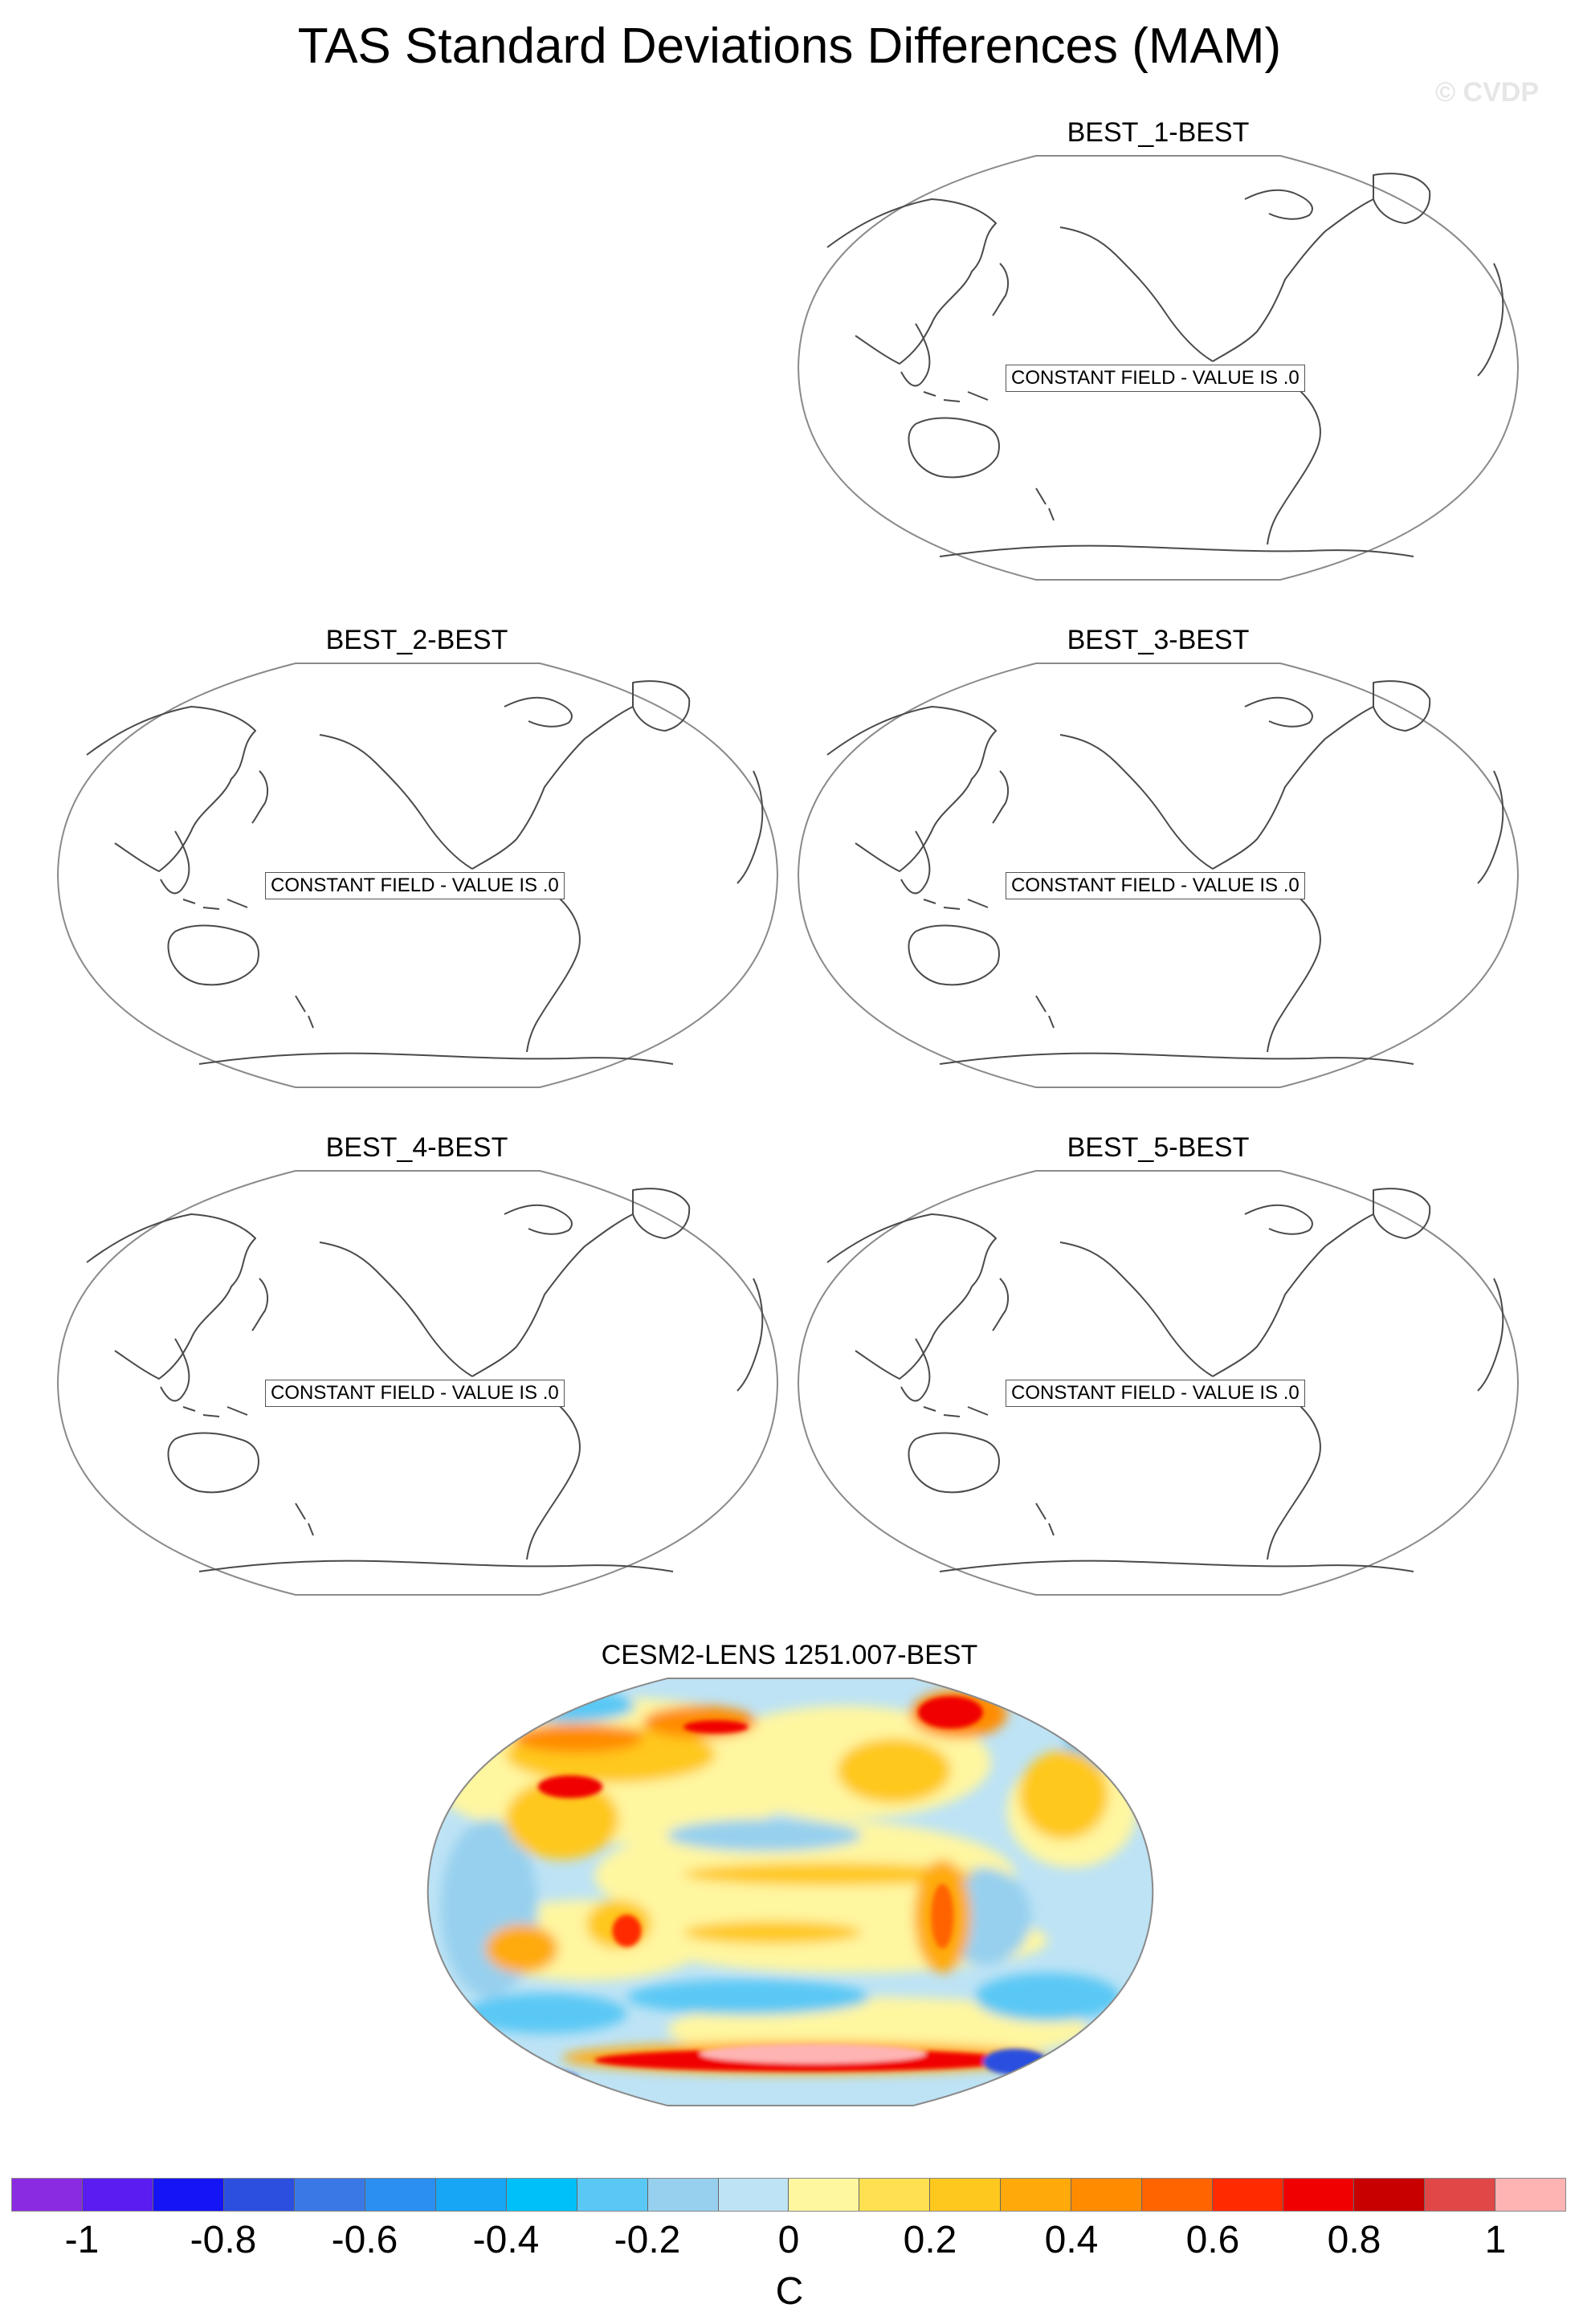 The width and height of the screenshot is (1579, 2324). I want to click on panel-title-best-3: BEST_3-BEST, so click(1158, 640).